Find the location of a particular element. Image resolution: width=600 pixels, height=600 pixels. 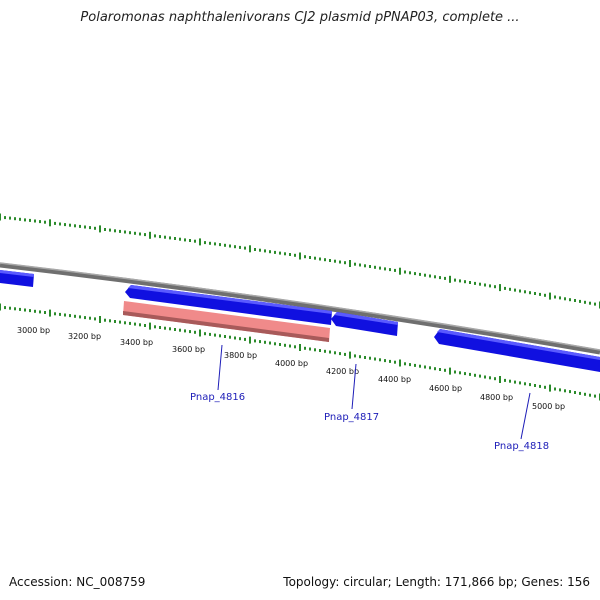

plasmid-backbone-highlight is located at coordinates (300, 306).